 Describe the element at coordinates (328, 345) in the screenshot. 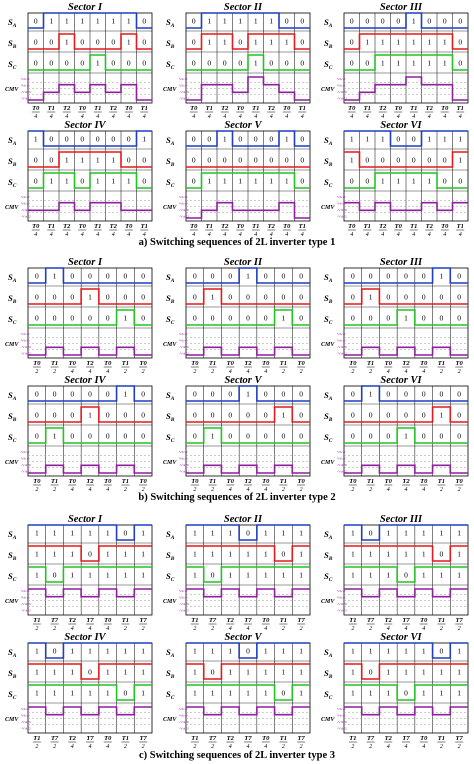

I see `cmv-label: CMV` at that location.